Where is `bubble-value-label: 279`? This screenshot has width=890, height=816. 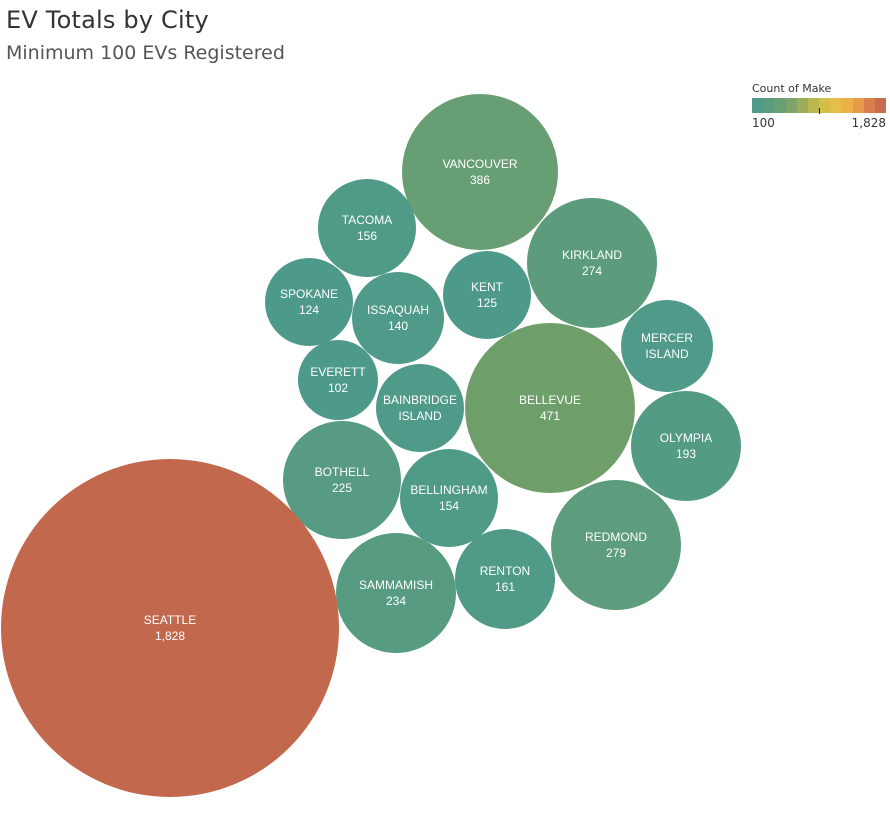 bubble-value-label: 279 is located at coordinates (616, 553).